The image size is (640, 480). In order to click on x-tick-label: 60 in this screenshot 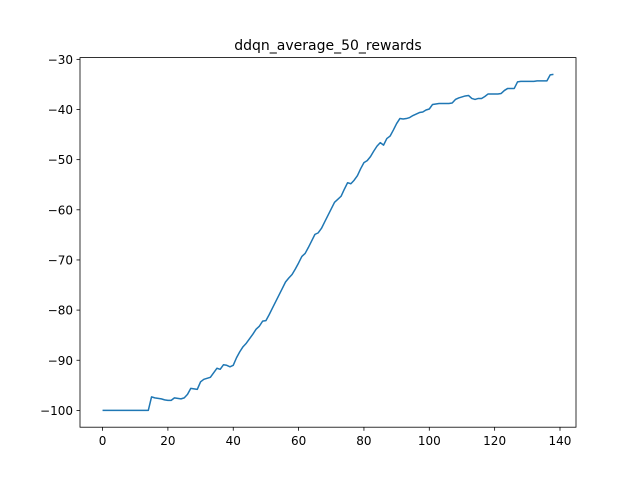, I will do `click(298, 441)`.